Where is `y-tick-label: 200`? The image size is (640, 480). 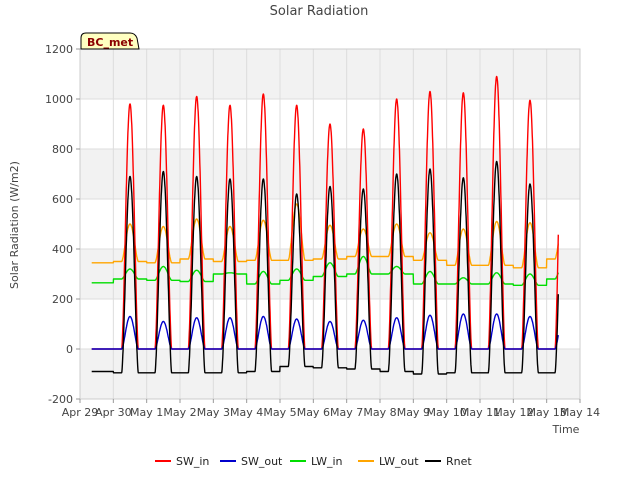 y-tick-label: 200 is located at coordinates (62, 299).